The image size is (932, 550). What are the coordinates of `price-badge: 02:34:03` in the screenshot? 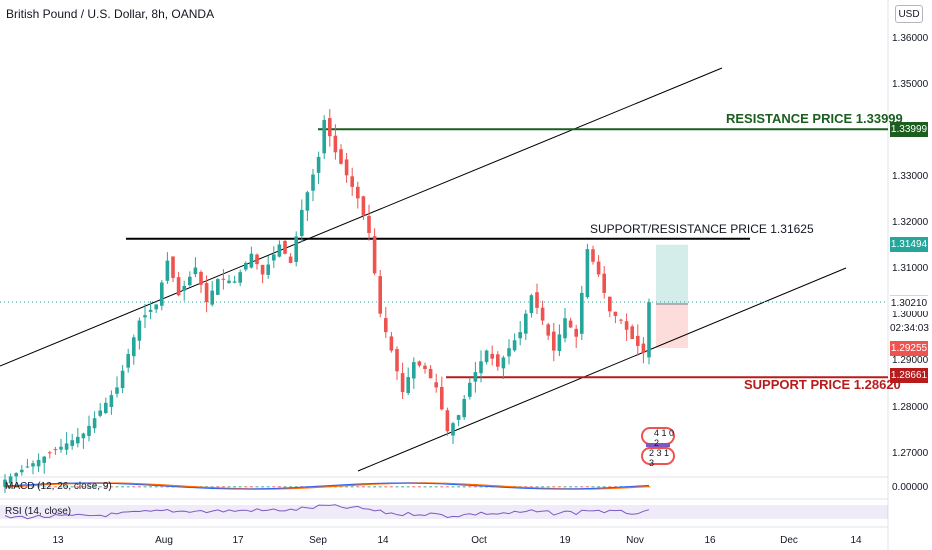 It's located at (909, 329).